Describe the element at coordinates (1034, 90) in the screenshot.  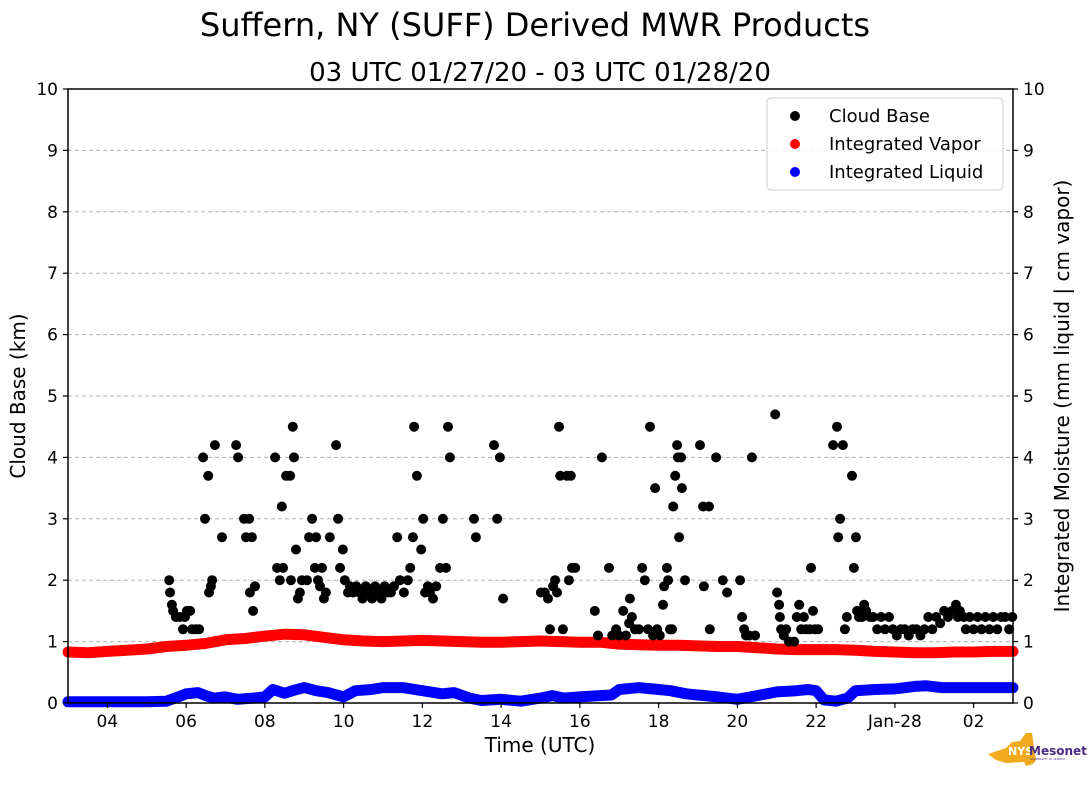
I see `y-tick-label-right: 10` at that location.